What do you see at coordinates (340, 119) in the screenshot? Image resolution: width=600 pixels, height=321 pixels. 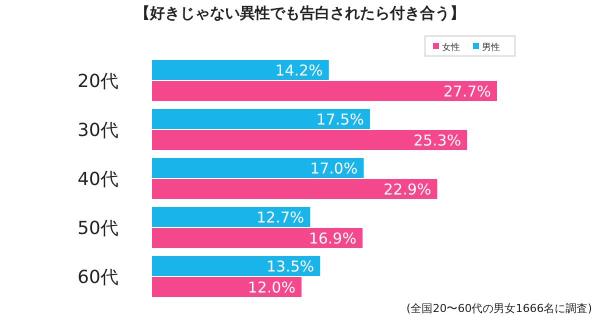 I see `data-label: 17.5%` at bounding box center [340, 119].